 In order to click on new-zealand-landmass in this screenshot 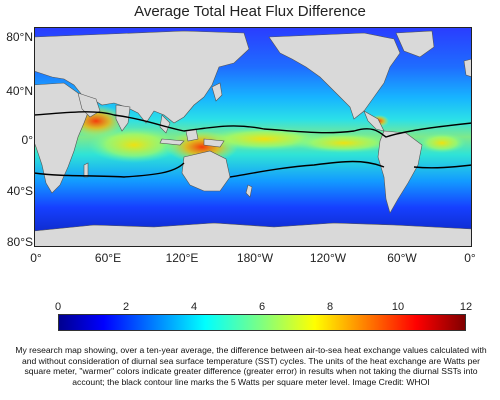, I will do `click(249, 191)`.